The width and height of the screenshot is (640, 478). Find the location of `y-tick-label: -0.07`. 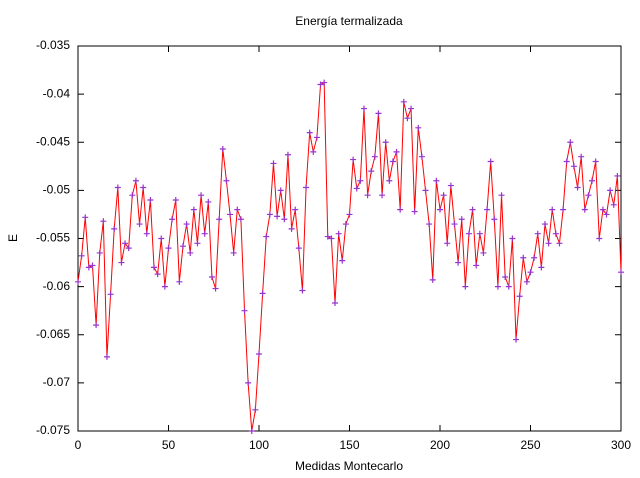

y-tick-label: -0.07 is located at coordinates (57, 382).